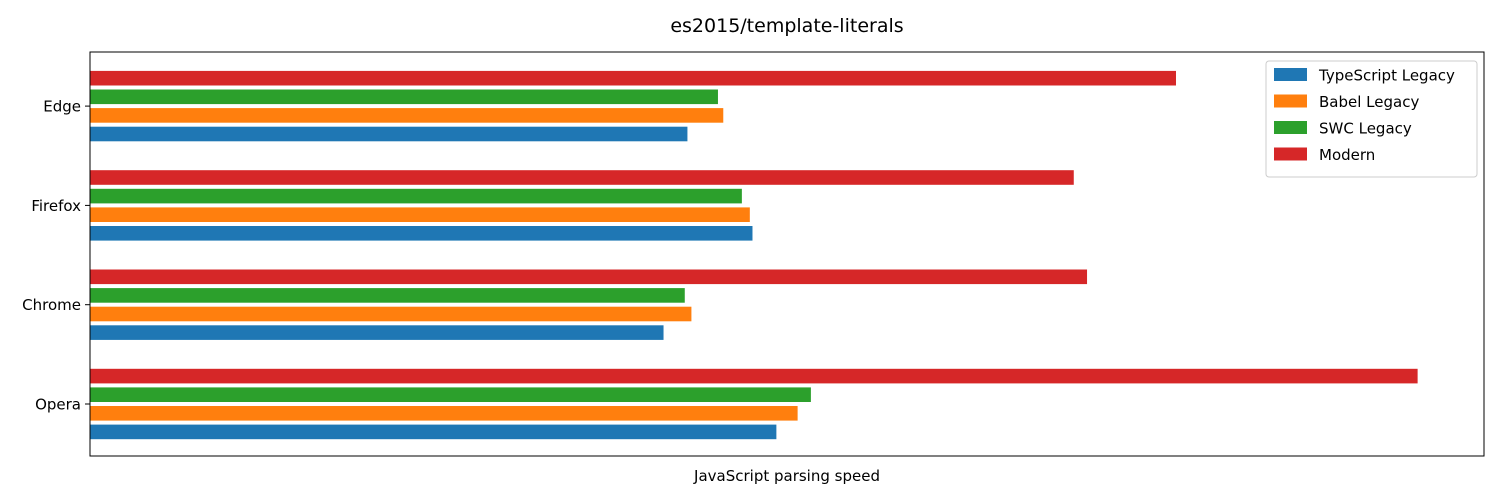 This screenshot has width=1500, height=504. What do you see at coordinates (450, 394) in the screenshot?
I see `bar-opera-swc-legacy` at bounding box center [450, 394].